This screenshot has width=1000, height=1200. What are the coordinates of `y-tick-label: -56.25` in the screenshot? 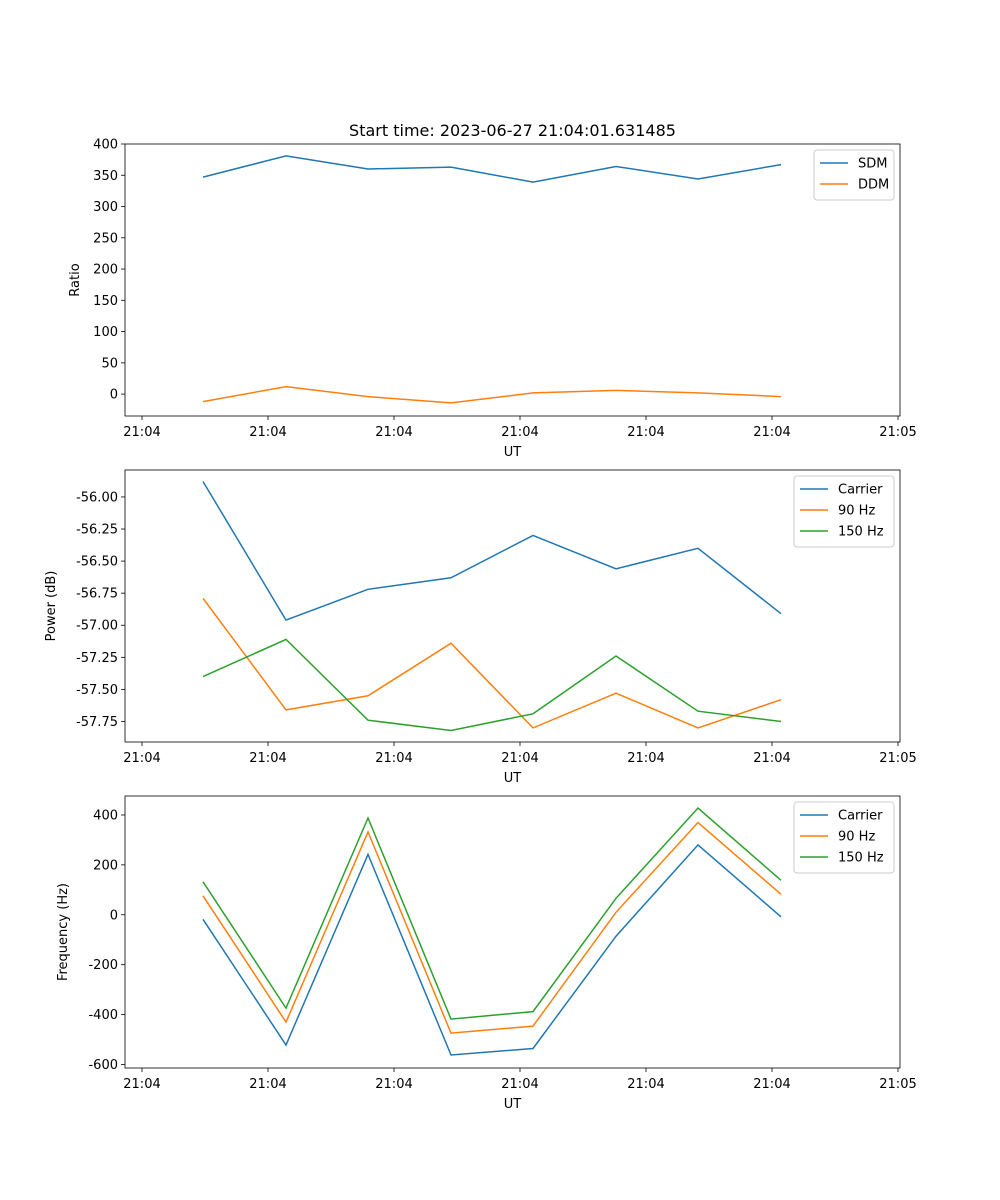 It's located at (97, 530).